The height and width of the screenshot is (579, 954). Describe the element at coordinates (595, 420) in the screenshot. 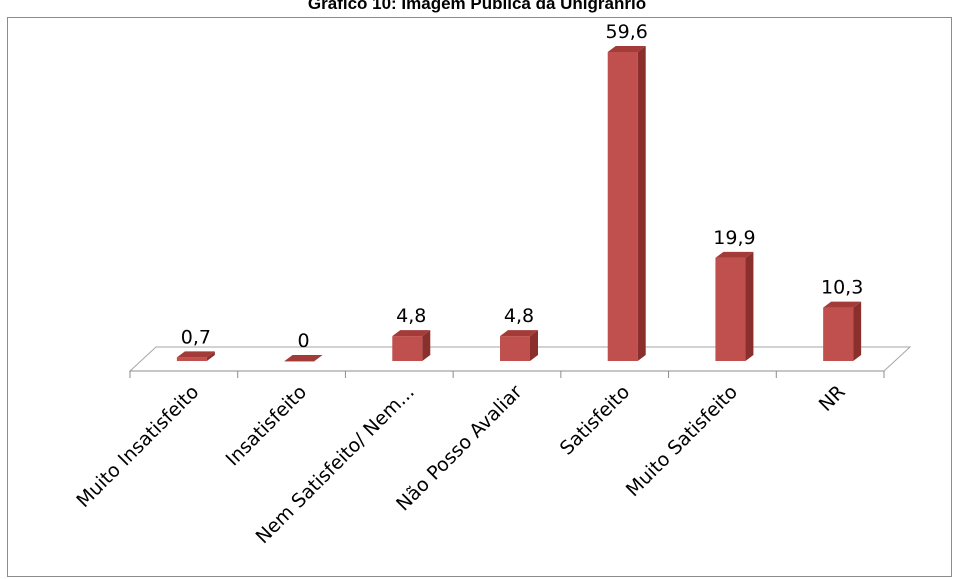

I see `category-label: Satisfeito` at that location.